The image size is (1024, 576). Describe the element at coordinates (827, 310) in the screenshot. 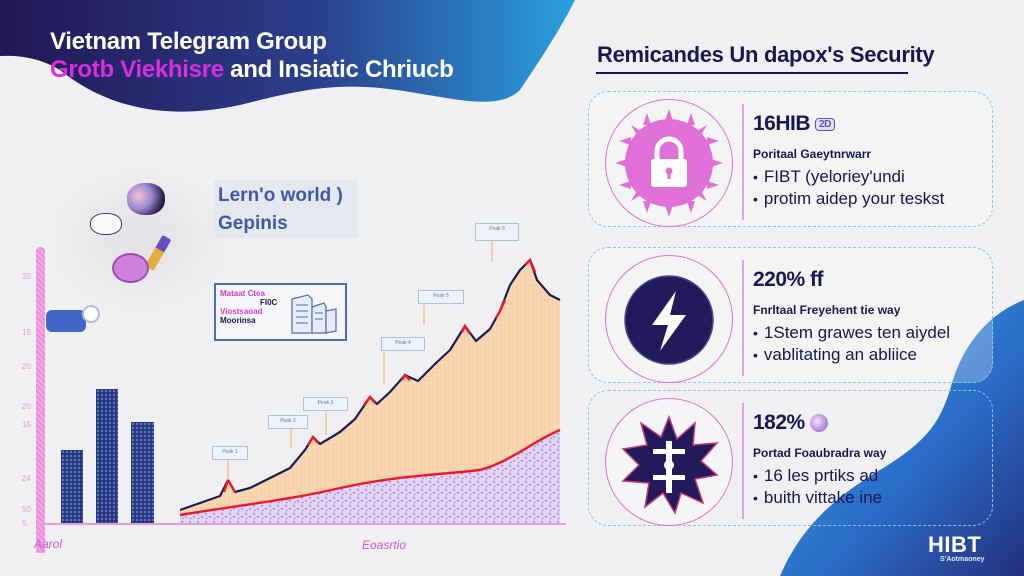

I see `card-subtitle: Fnrltaal Freyehent tie way` at that location.